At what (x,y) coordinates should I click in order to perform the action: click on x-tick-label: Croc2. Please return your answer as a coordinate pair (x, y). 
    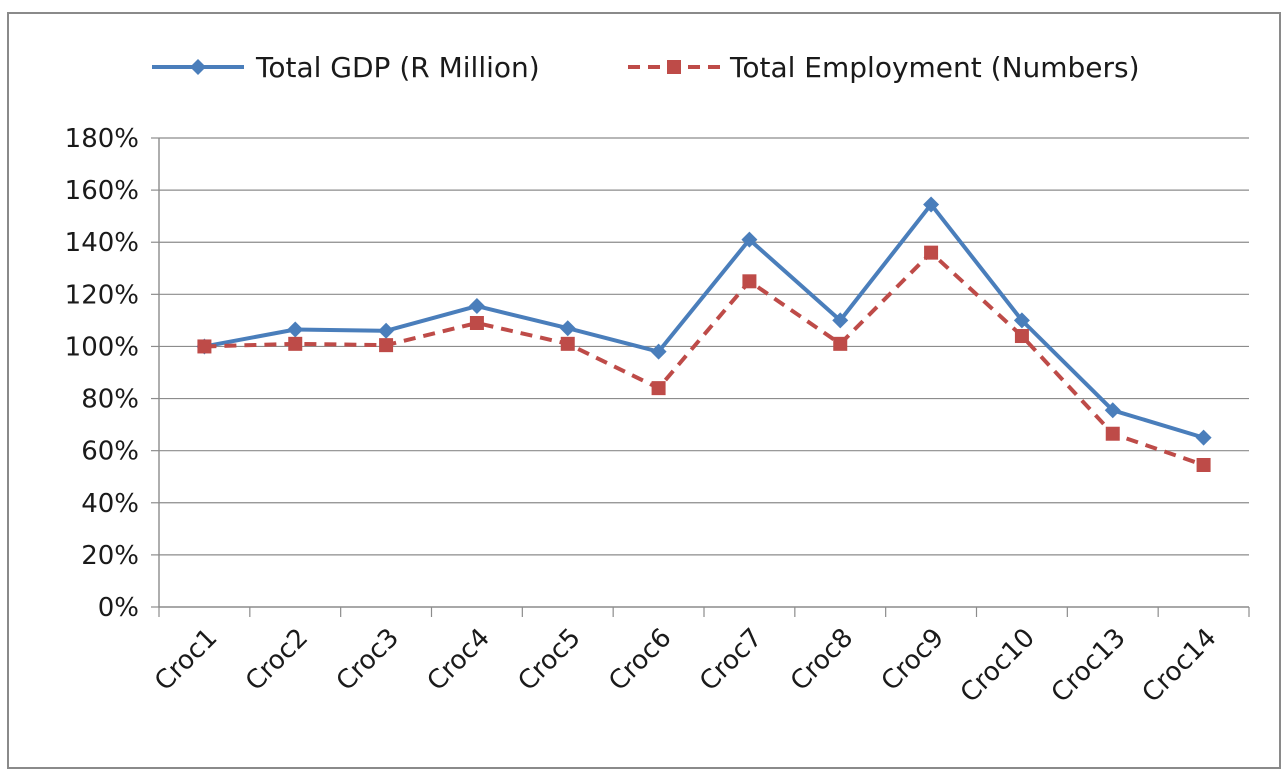
    Looking at the image, I should click on (277, 660).